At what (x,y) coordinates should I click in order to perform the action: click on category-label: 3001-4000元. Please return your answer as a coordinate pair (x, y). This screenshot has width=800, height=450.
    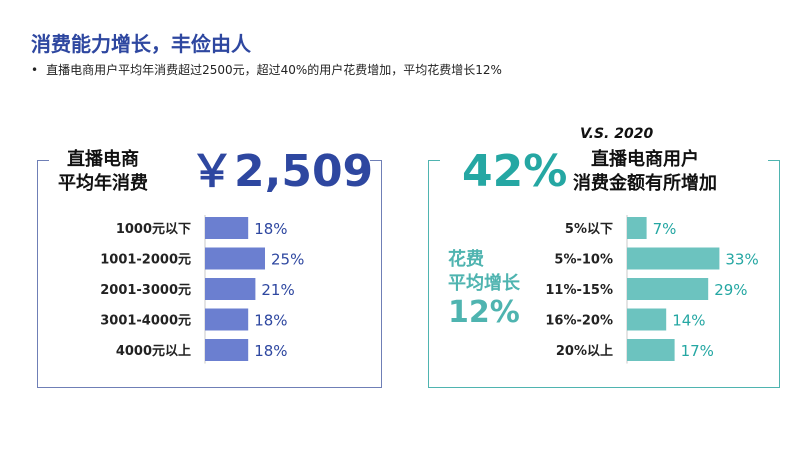
    Looking at the image, I should click on (145, 321).